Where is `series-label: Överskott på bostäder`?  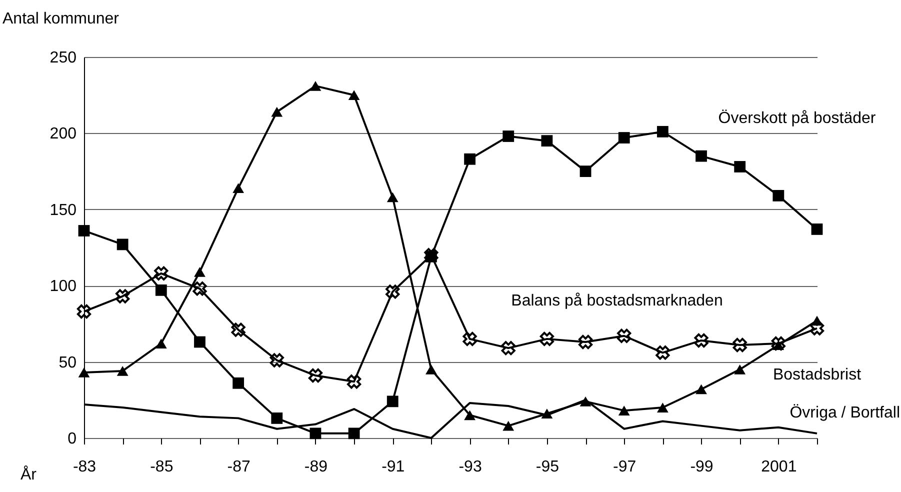
series-label: Överskott på bostäder is located at coordinates (797, 118).